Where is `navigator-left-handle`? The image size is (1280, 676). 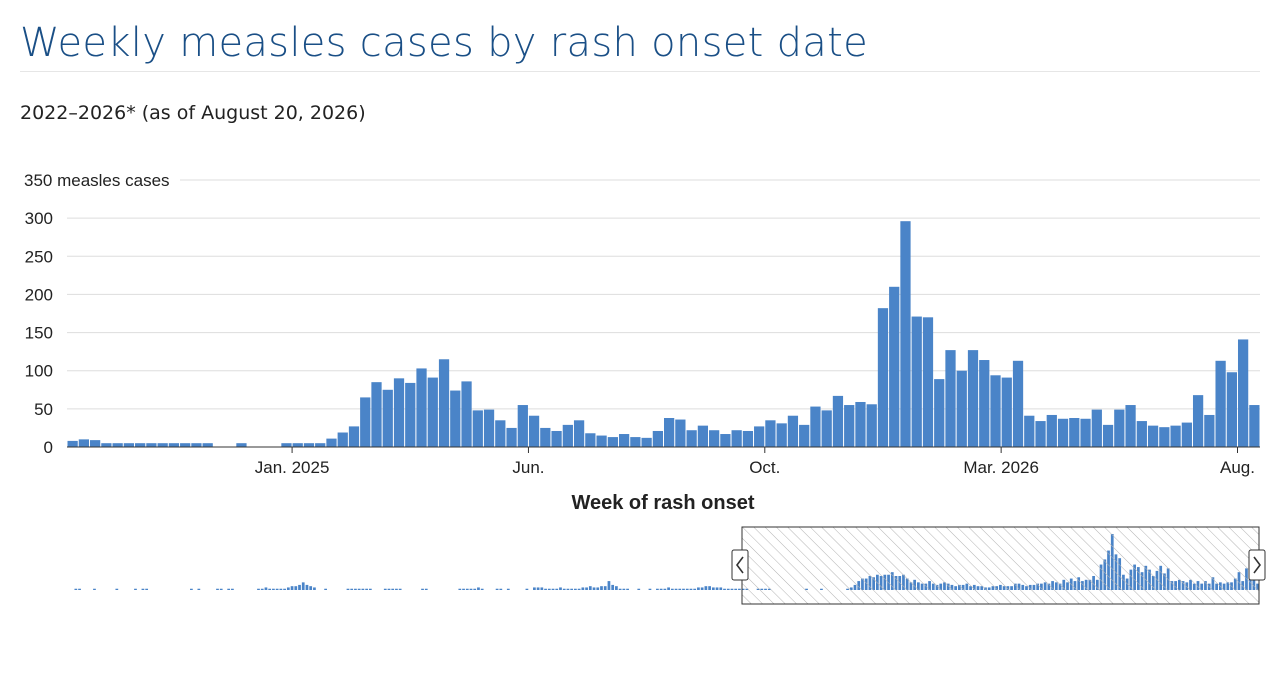 navigator-left-handle is located at coordinates (740, 565).